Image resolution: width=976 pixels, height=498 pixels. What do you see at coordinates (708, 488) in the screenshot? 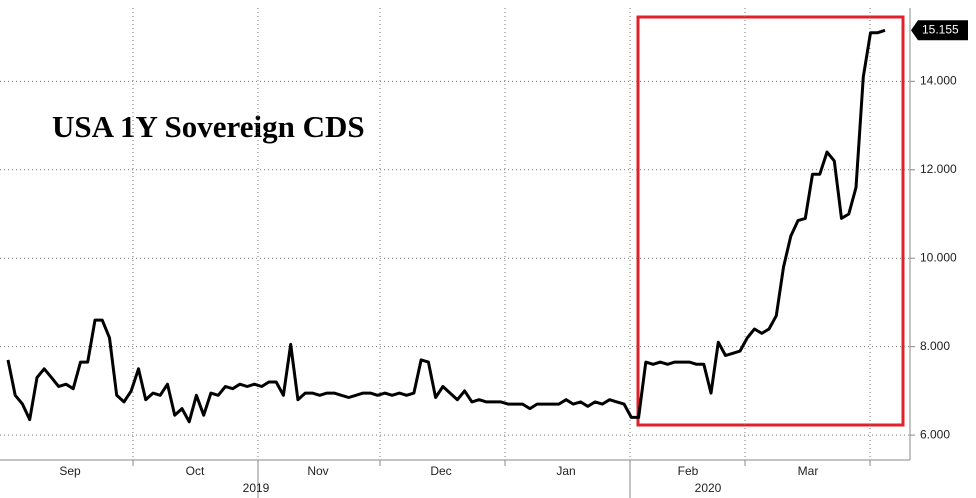
I see `year-label: 2020` at bounding box center [708, 488].